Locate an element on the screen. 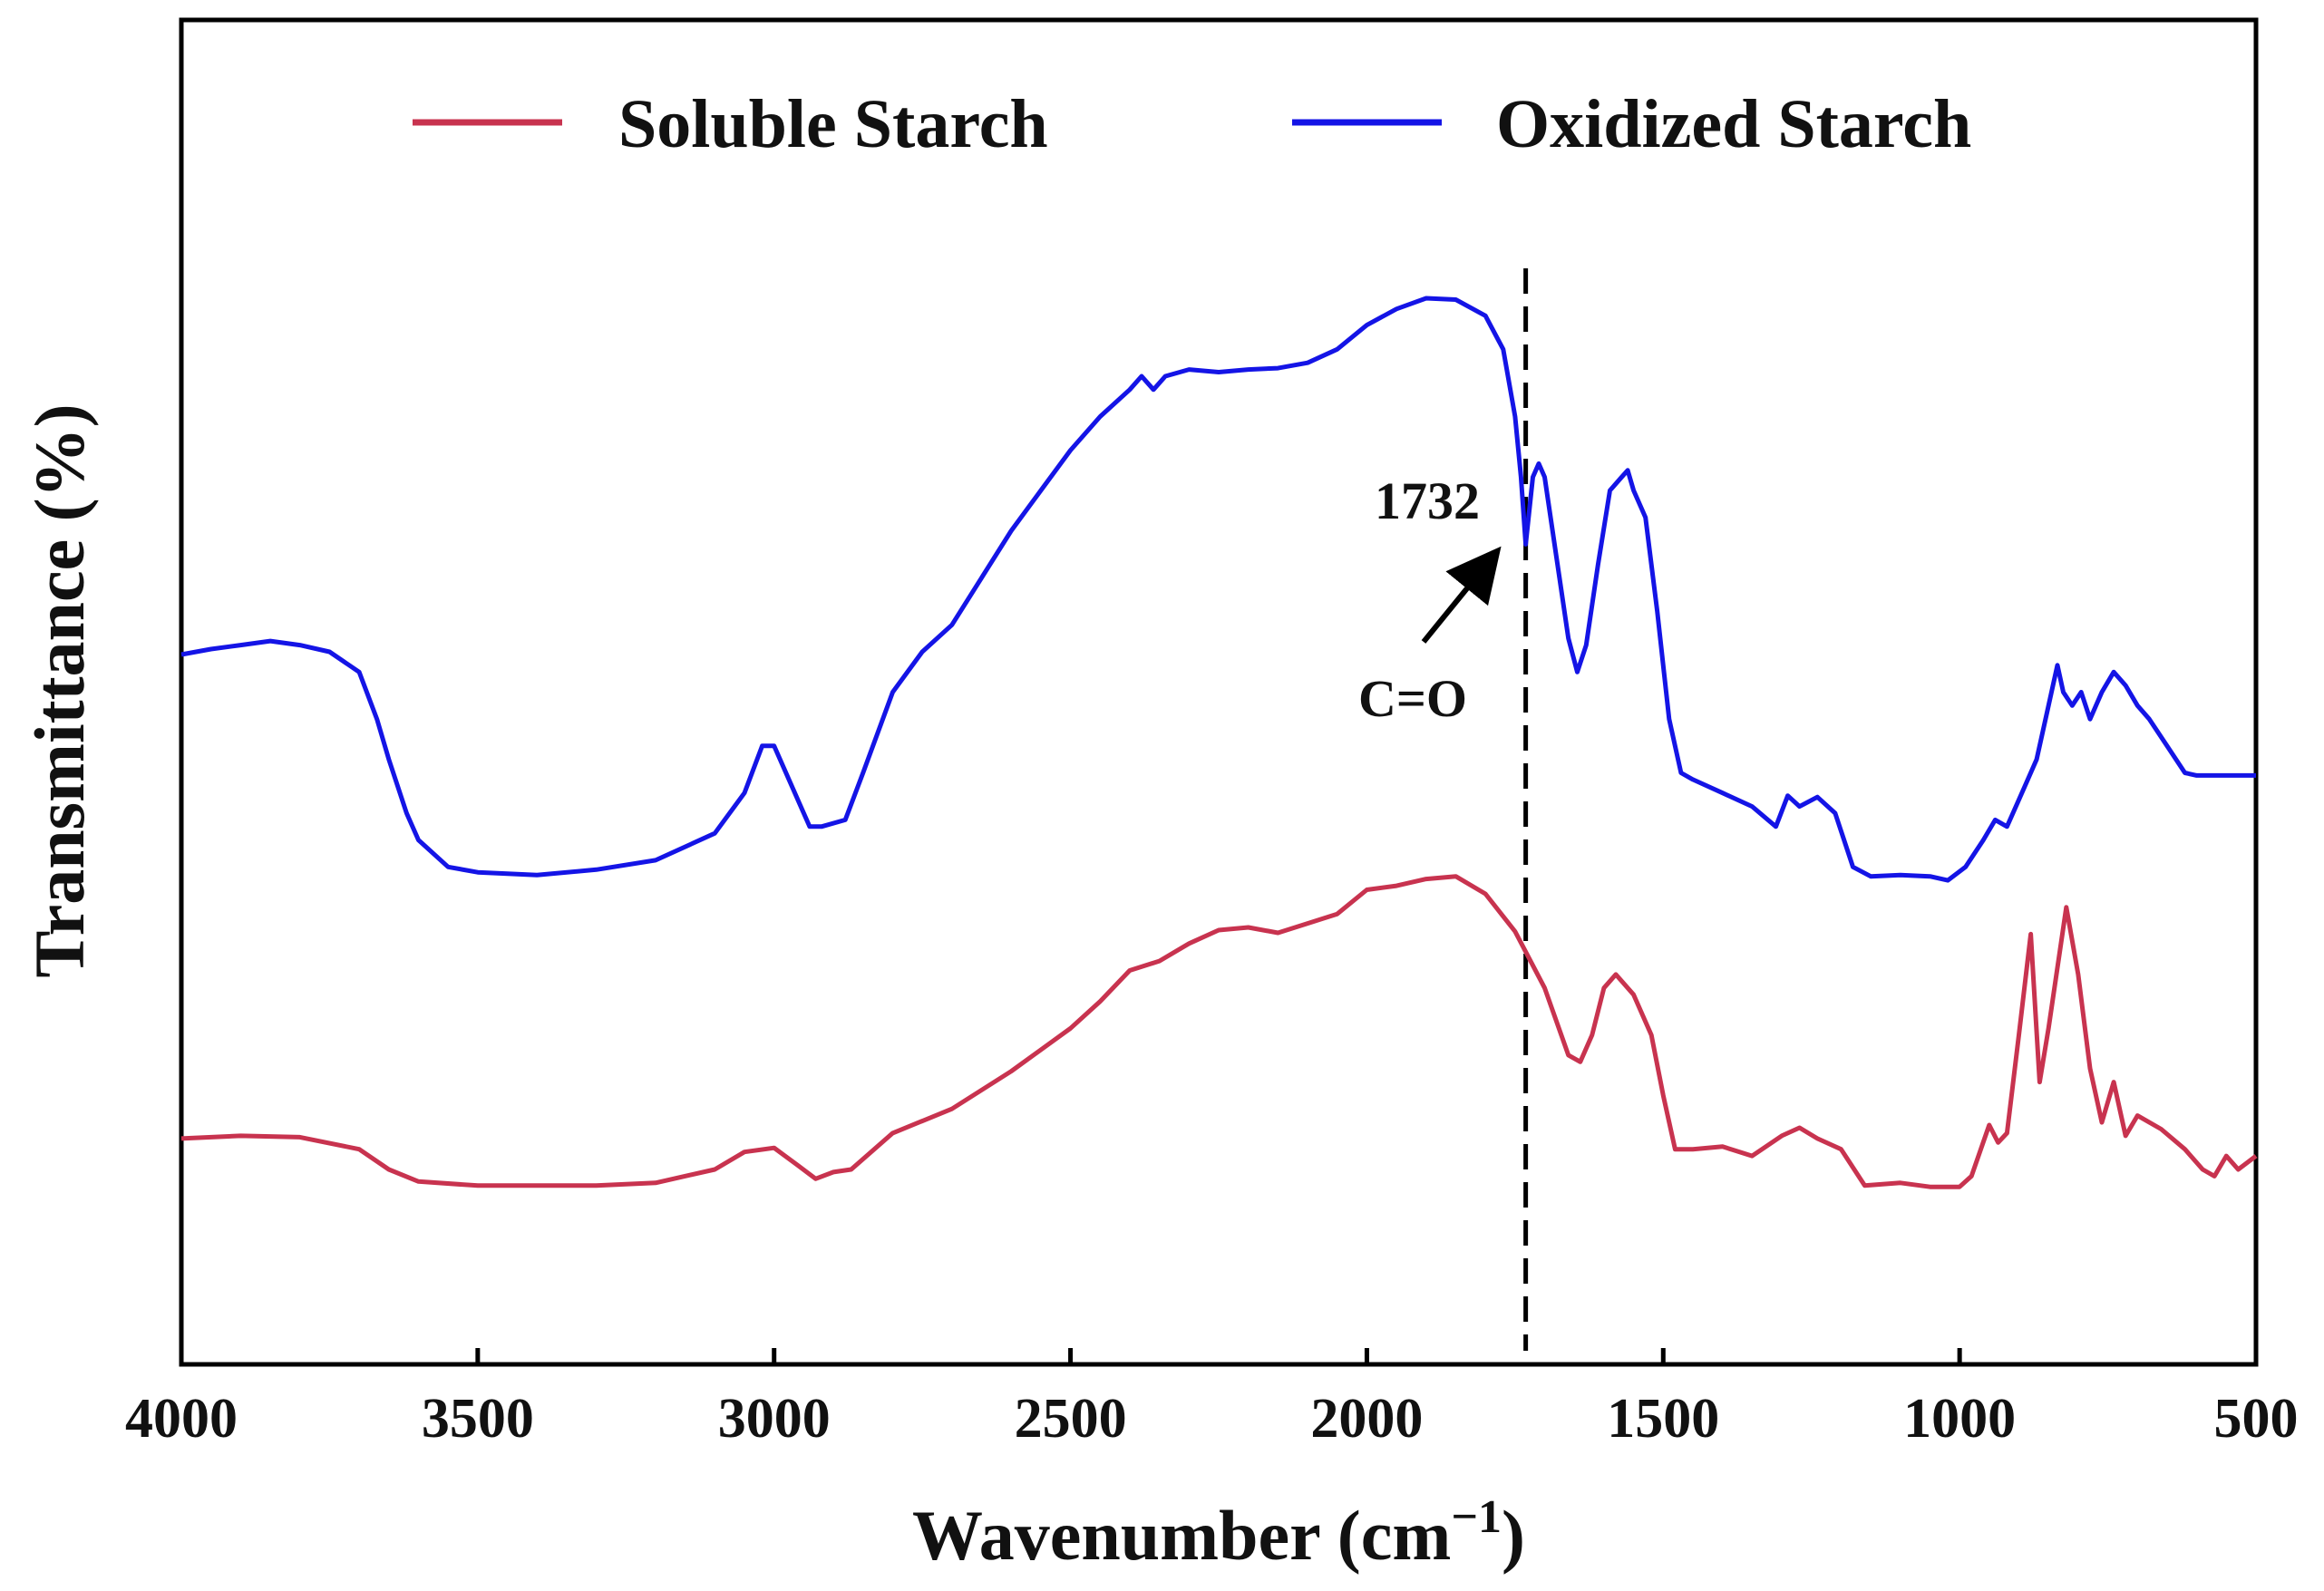 This screenshot has height=1591, width=2324. annotation-c-o: C=O is located at coordinates (1413, 698).